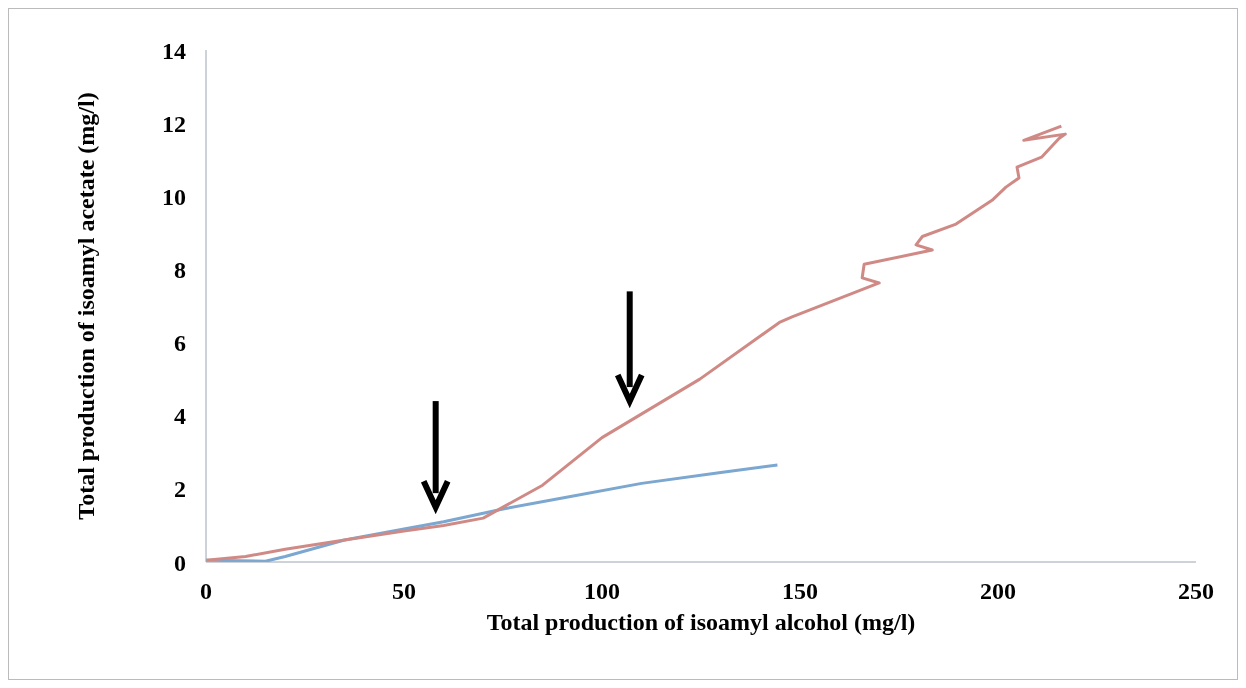 The image size is (1246, 688). Describe the element at coordinates (180, 489) in the screenshot. I see `y-tick-label: 2` at that location.